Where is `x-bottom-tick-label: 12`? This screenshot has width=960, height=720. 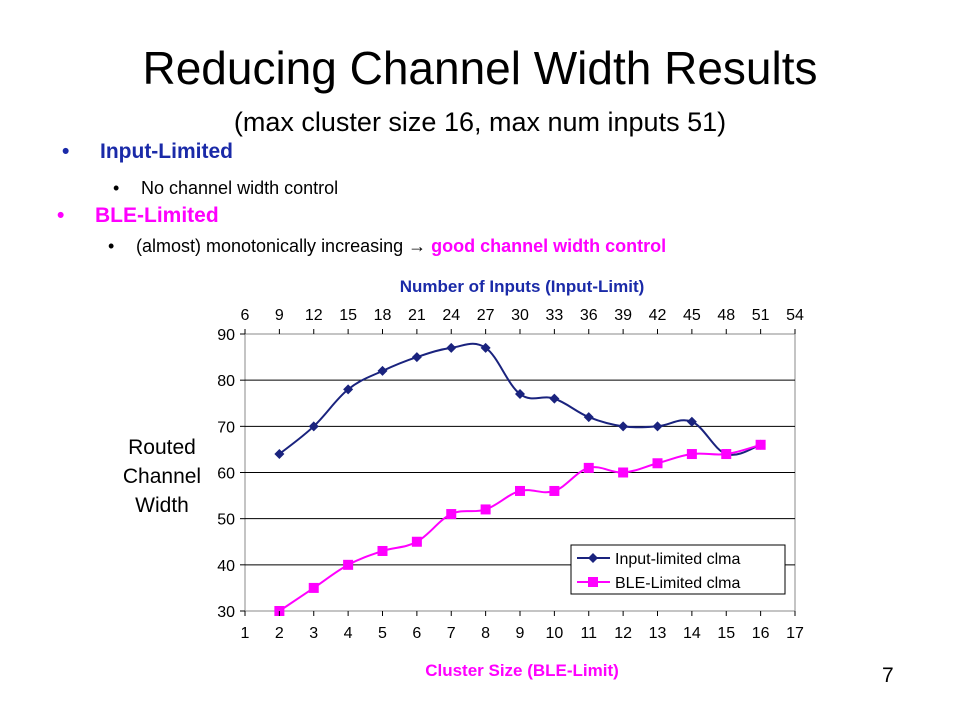
x-bottom-tick-label: 12 is located at coordinates (623, 633).